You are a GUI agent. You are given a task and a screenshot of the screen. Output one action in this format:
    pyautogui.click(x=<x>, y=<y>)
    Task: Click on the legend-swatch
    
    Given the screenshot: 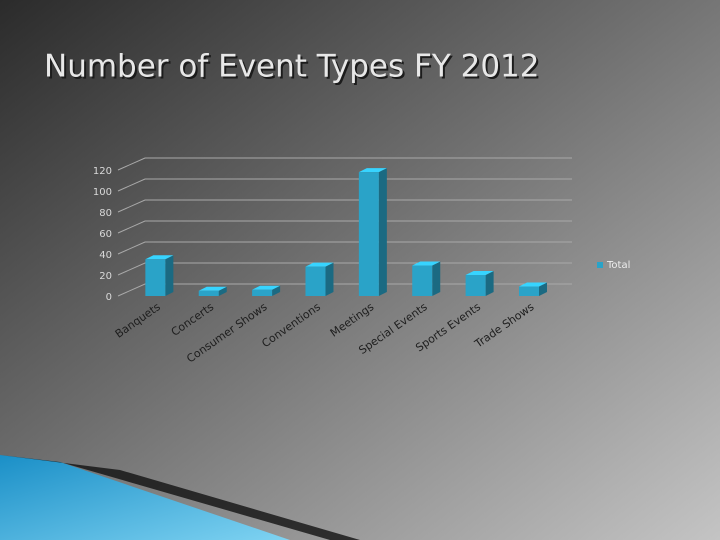 What is the action you would take?
    pyautogui.click(x=600, y=265)
    